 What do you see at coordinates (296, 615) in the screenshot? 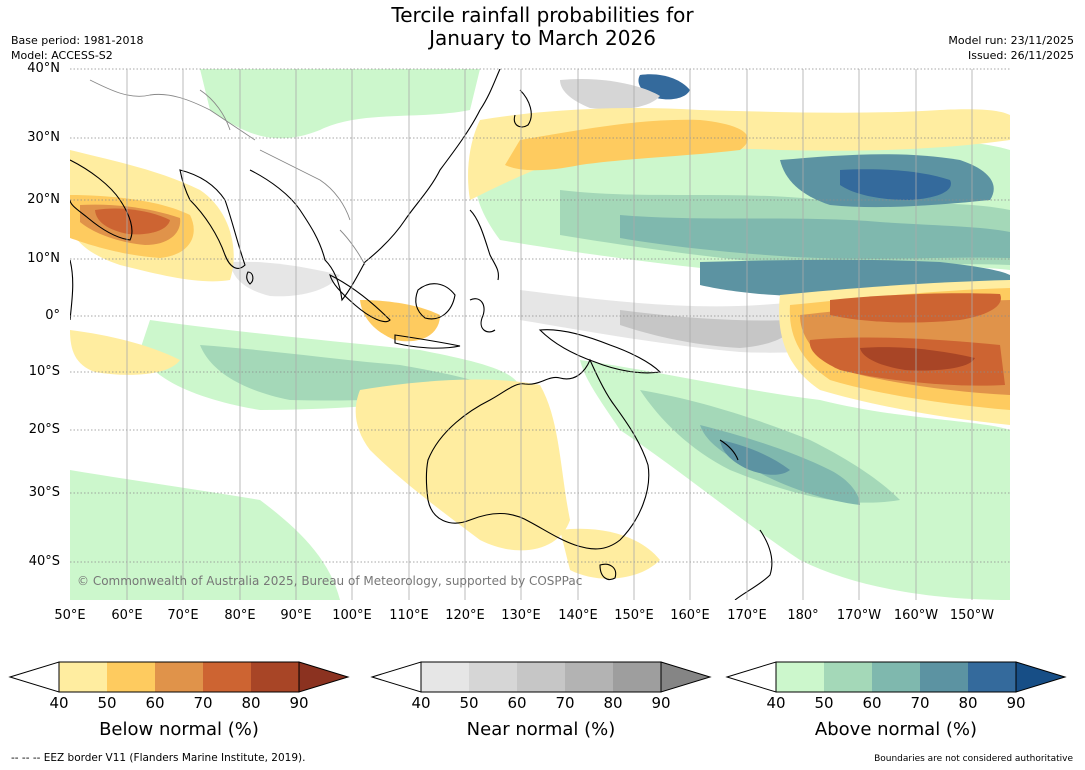
I see `lon-label: 90°E` at bounding box center [296, 615].